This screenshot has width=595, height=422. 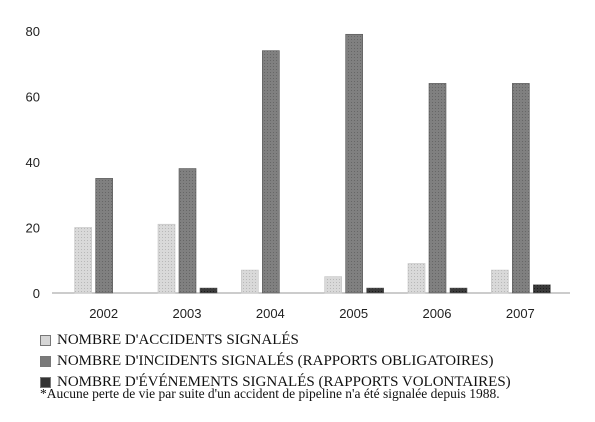 What do you see at coordinates (104, 236) in the screenshot?
I see `bar-incidents-2002` at bounding box center [104, 236].